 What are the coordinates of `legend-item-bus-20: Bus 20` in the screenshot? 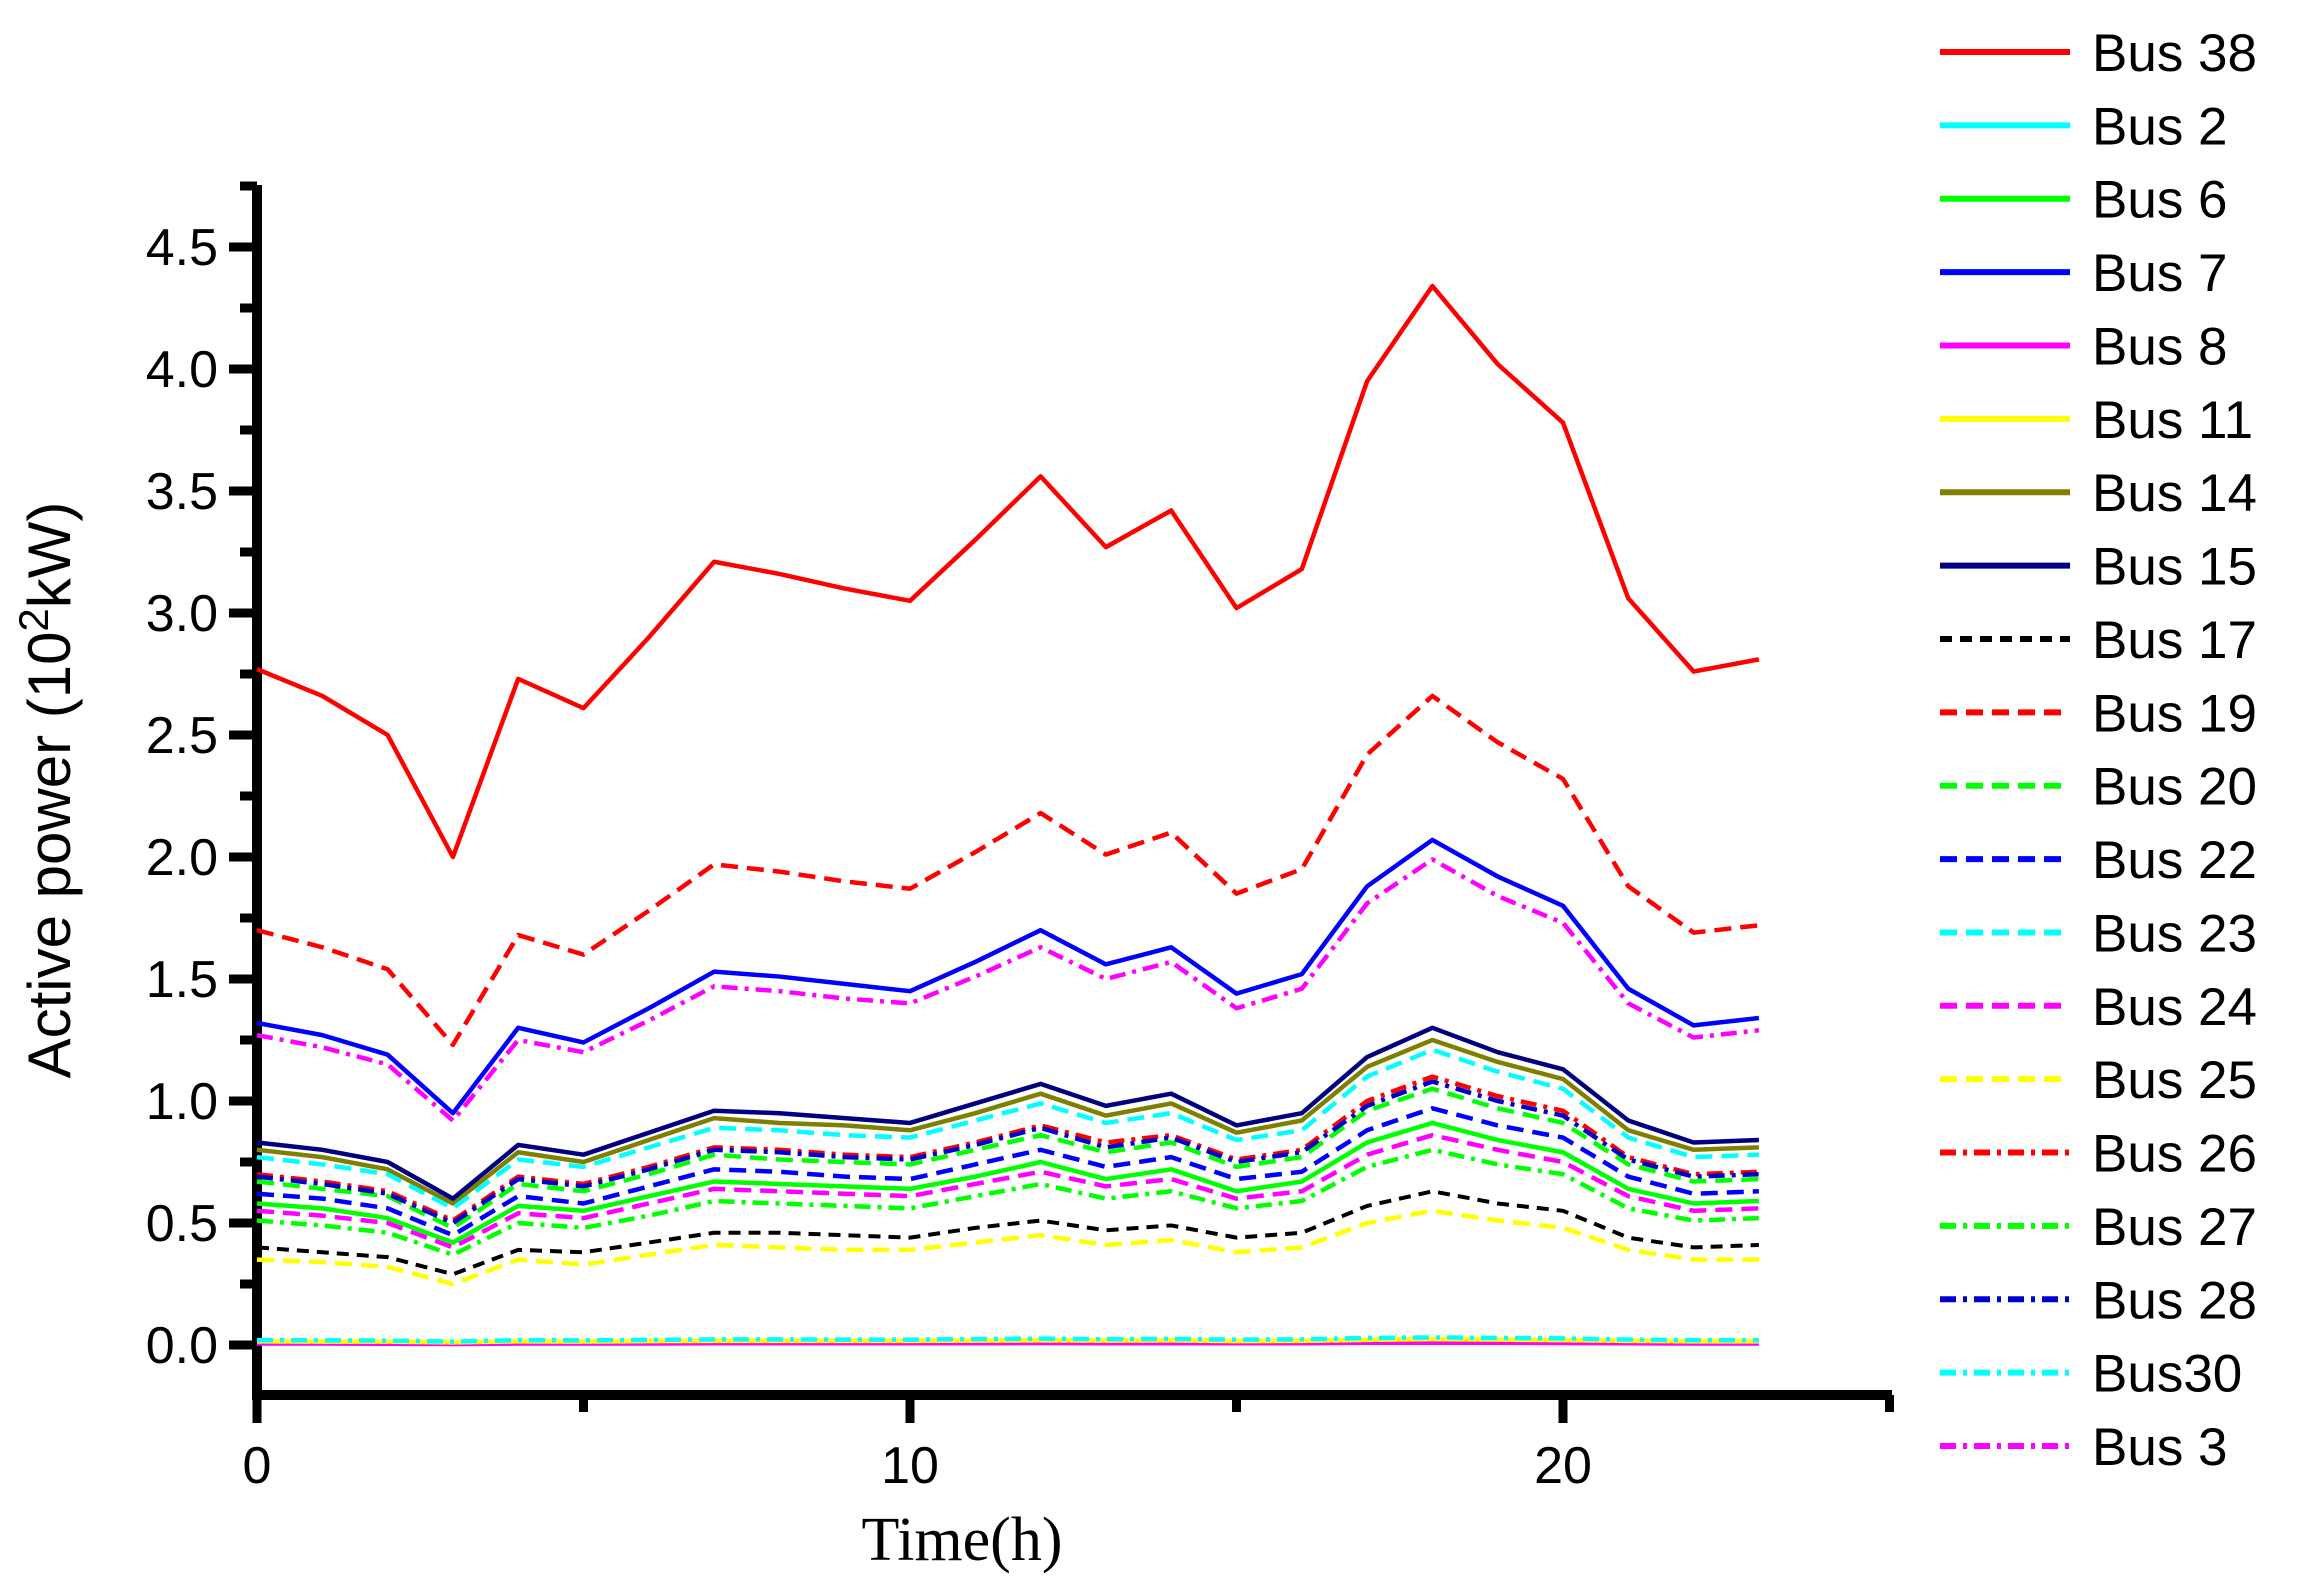 It's located at (2098, 787).